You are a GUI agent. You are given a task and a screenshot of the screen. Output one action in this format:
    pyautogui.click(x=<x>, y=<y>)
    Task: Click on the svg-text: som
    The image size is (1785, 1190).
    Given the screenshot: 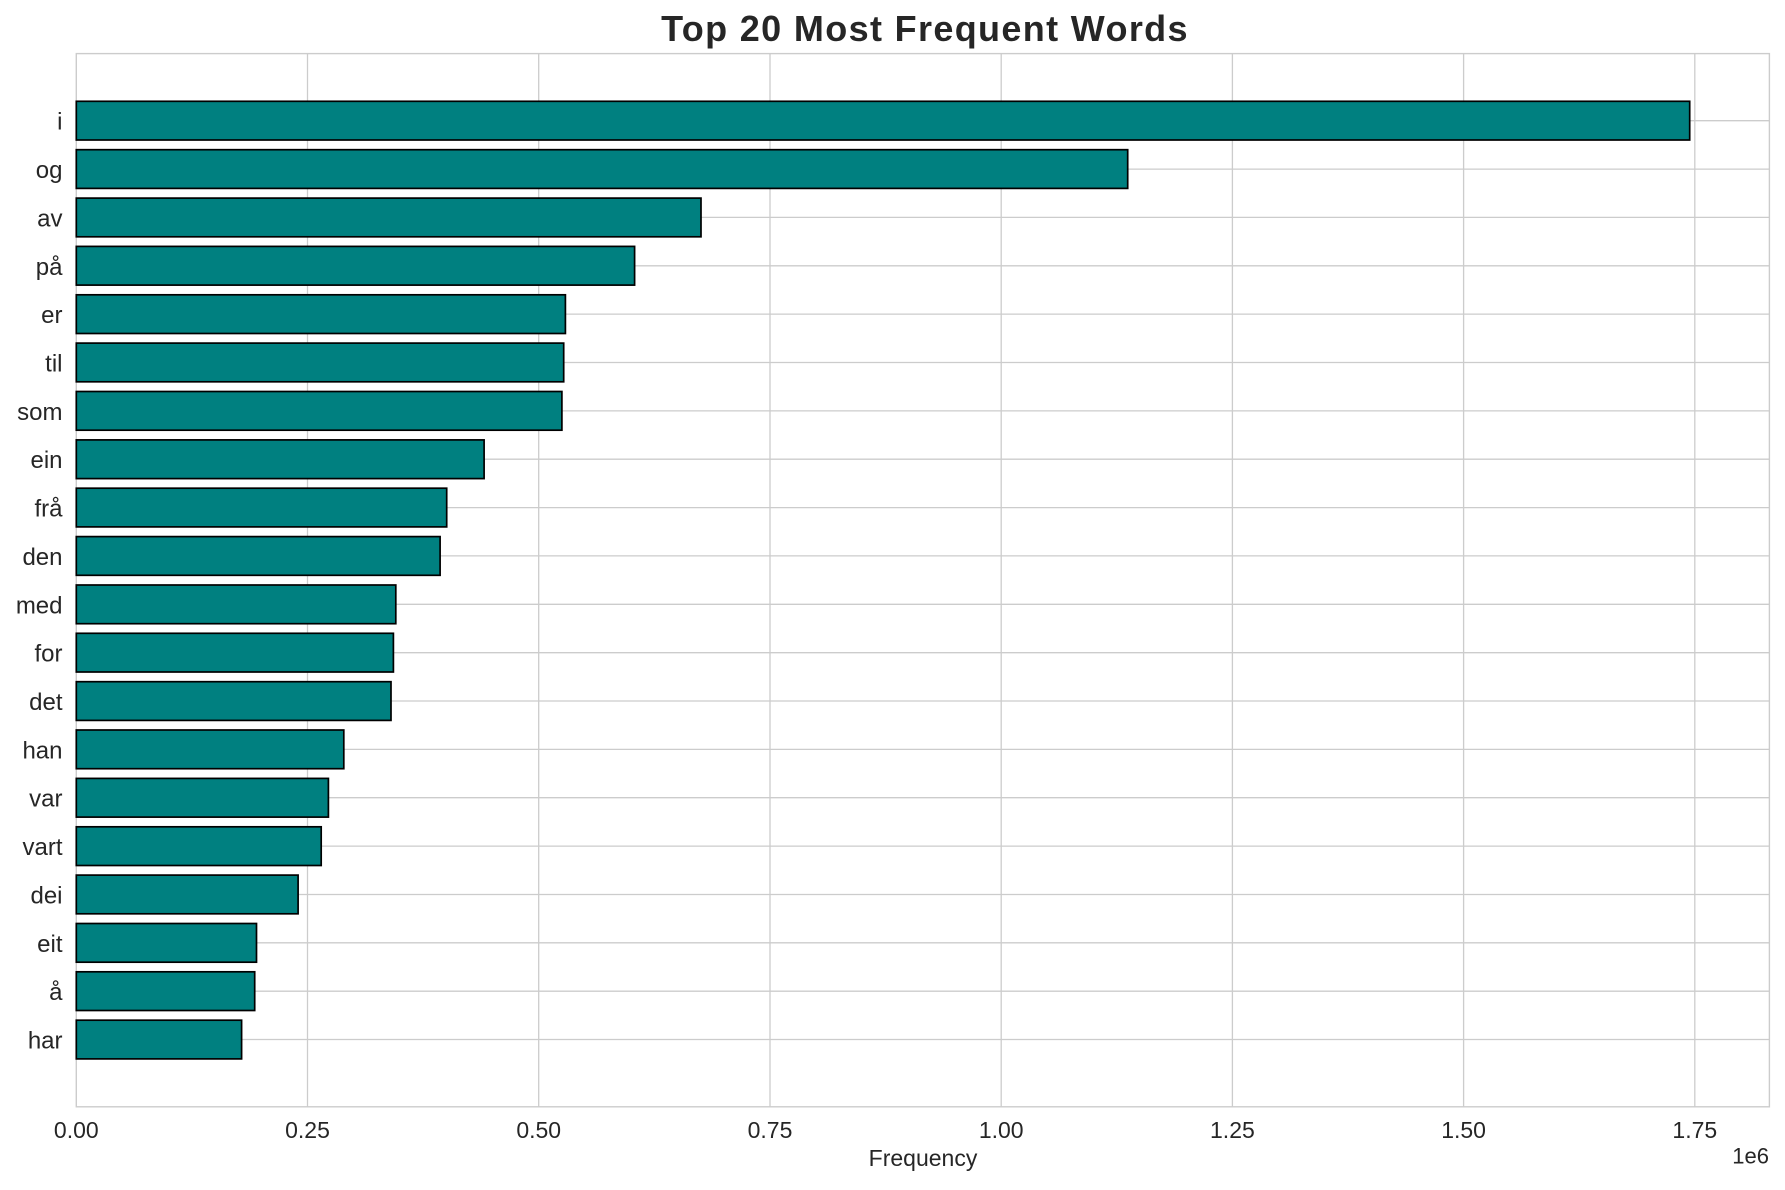 What is the action you would take?
    pyautogui.click(x=39, y=412)
    